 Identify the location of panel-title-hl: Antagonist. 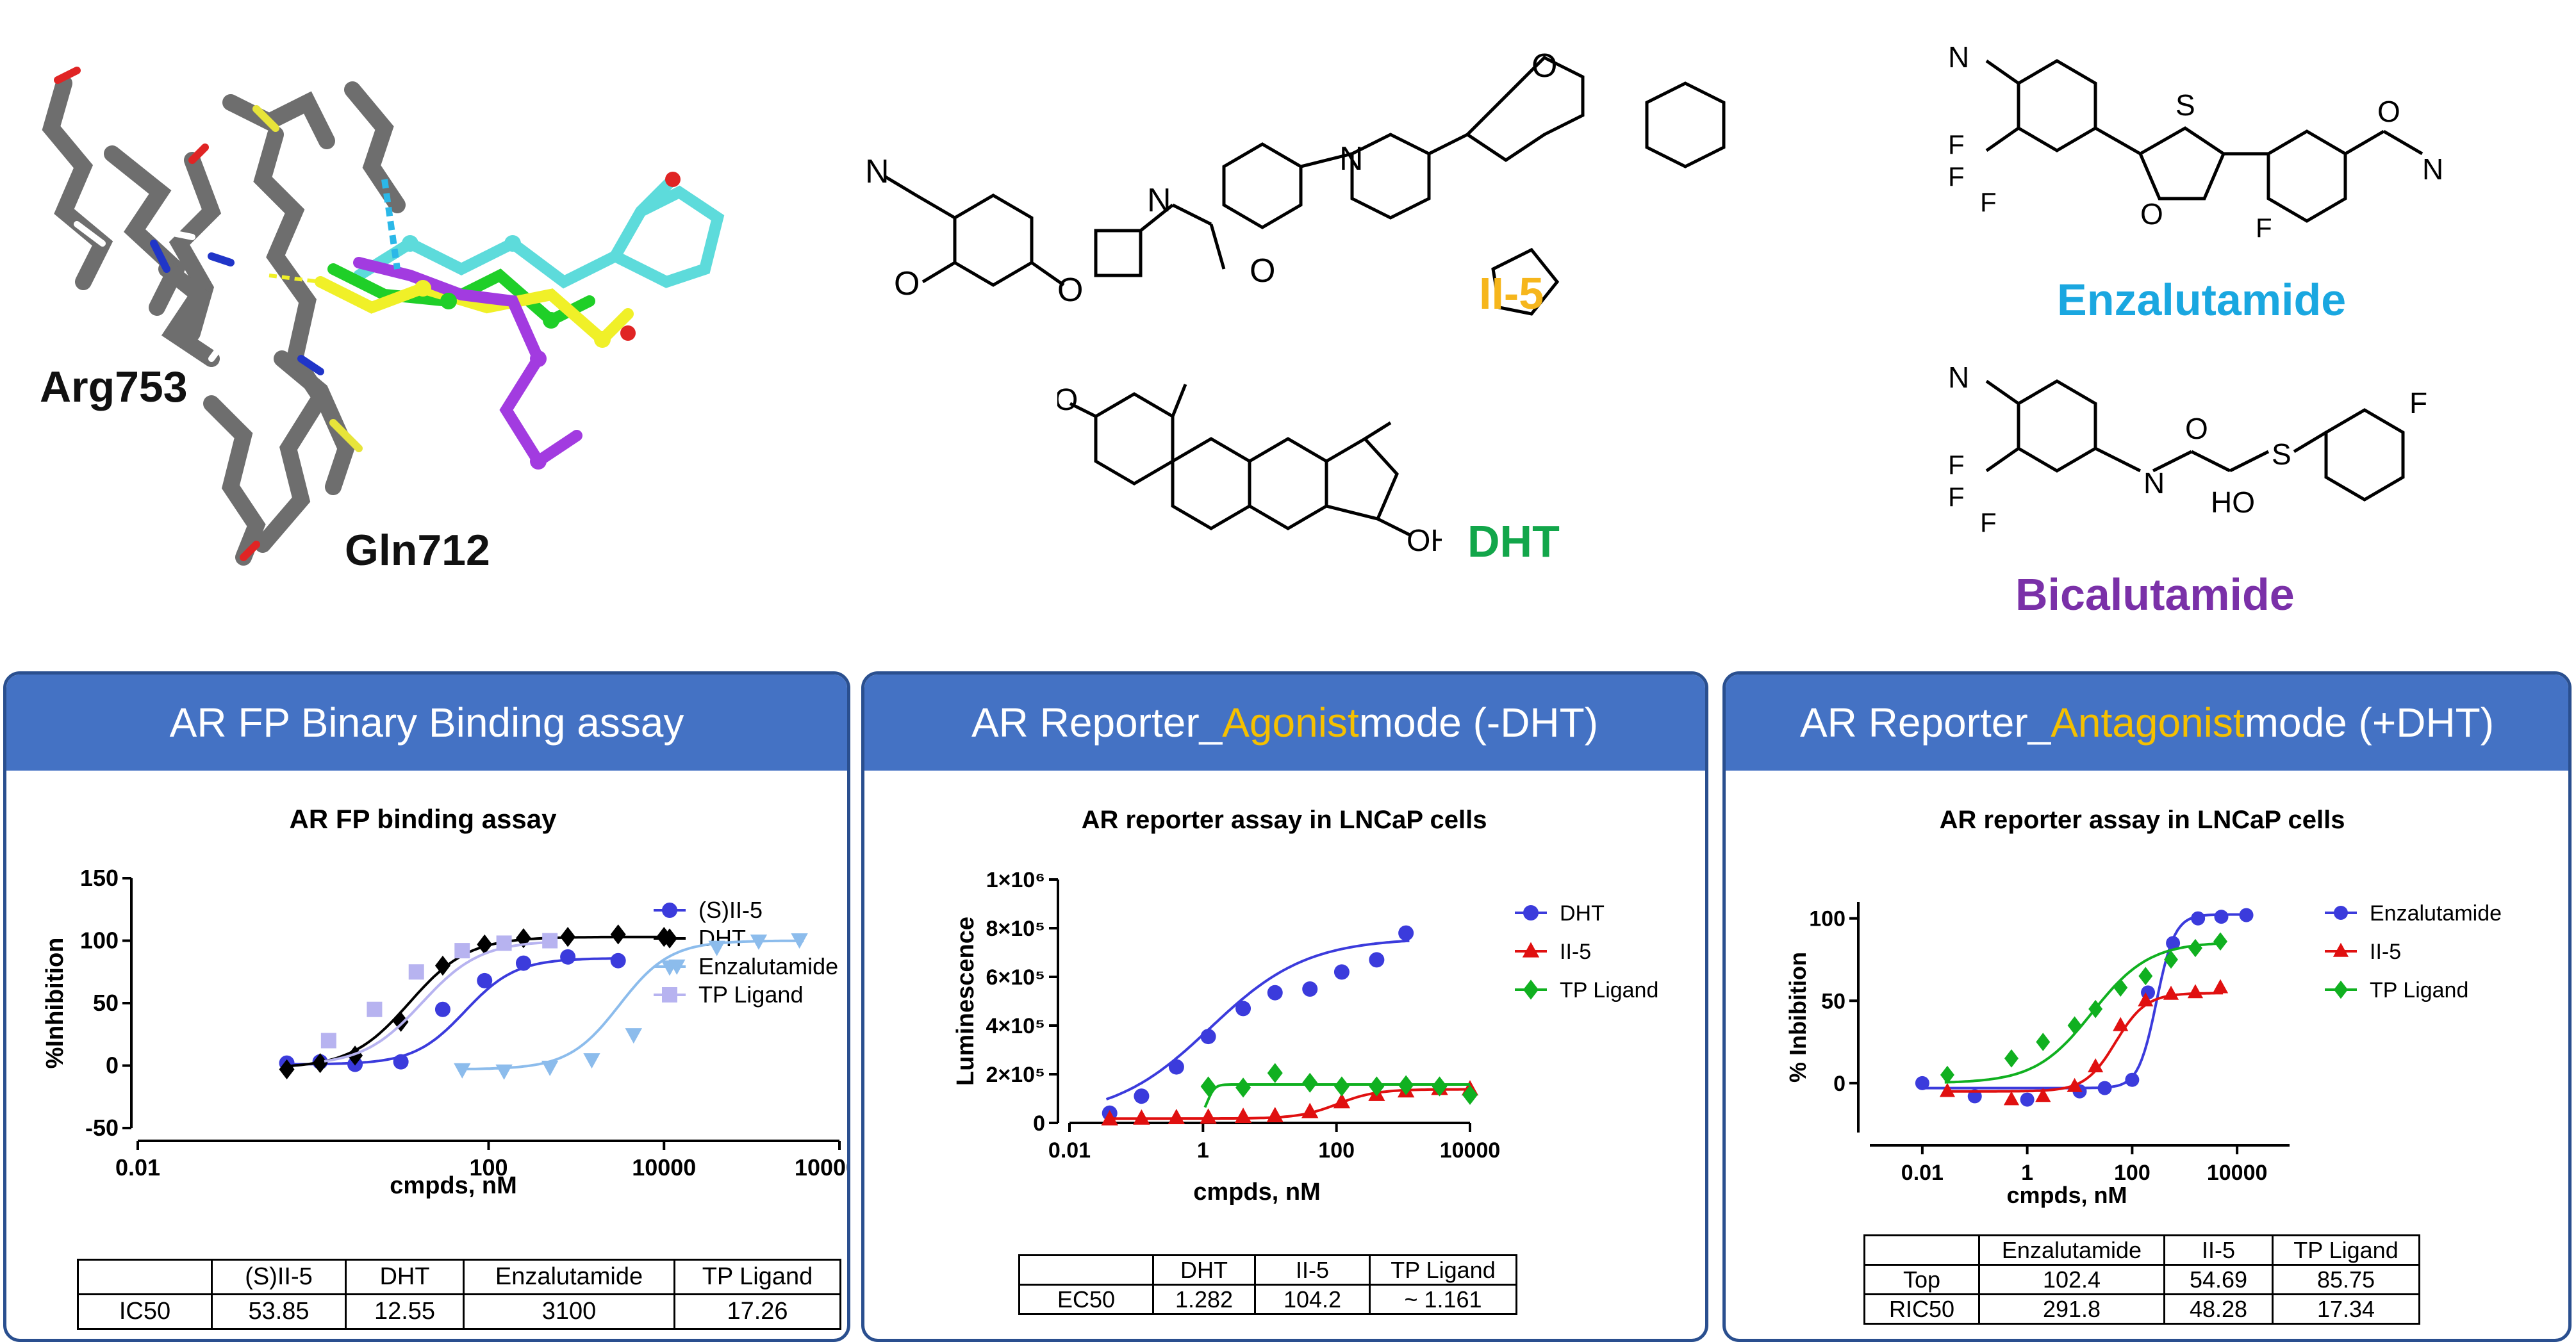
(2148, 723).